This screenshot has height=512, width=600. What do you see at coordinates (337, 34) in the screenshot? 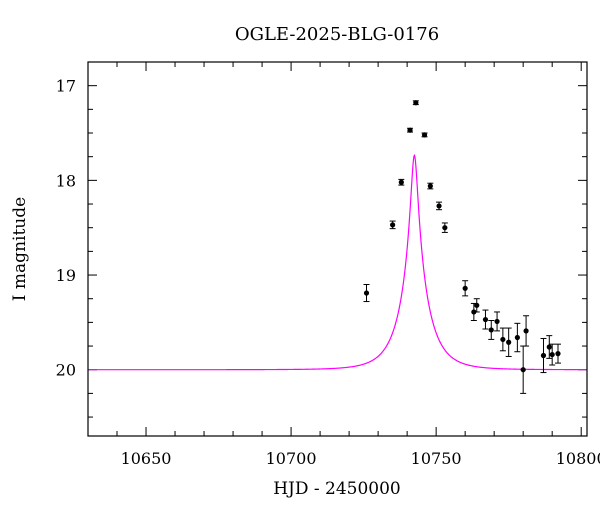
I see `chart-title: OGLE-2025-BLG-0176` at bounding box center [337, 34].